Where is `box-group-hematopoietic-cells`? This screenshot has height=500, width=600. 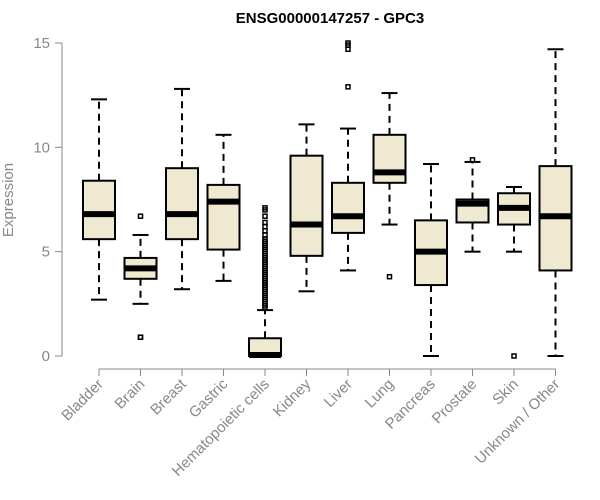
box-group-hematopoietic-cells is located at coordinates (265, 281).